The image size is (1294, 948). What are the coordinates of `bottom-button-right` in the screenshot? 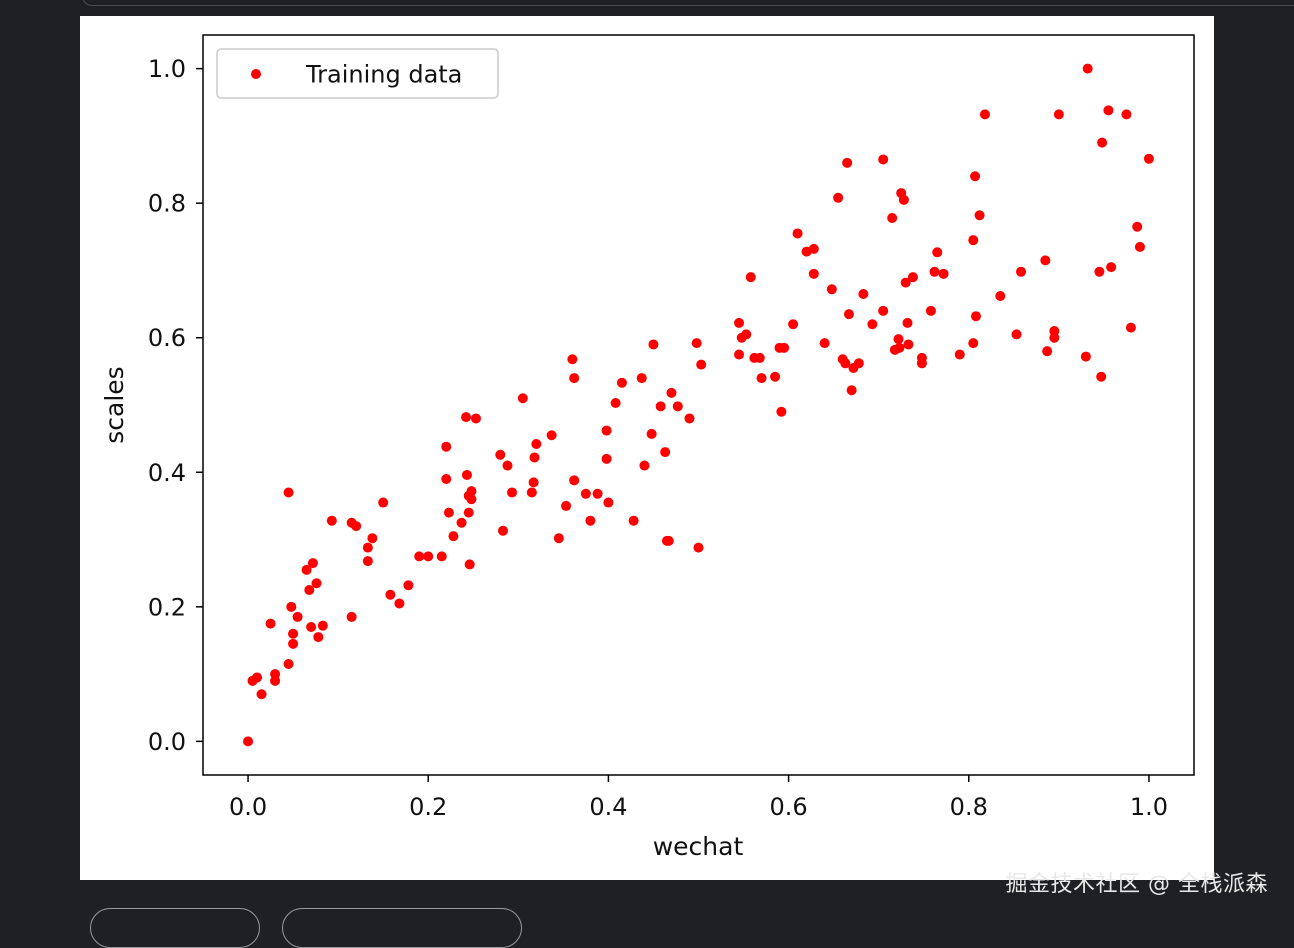 It's located at (402, 928).